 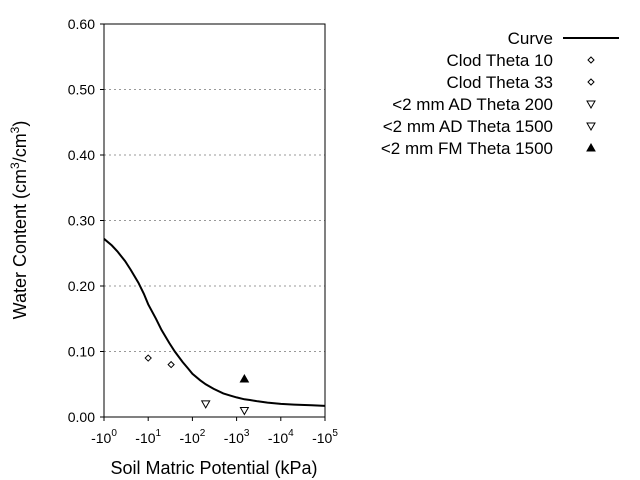 I want to click on x-axis: -100 -101 -102 -103 -104 -105, so click(x=214, y=431).